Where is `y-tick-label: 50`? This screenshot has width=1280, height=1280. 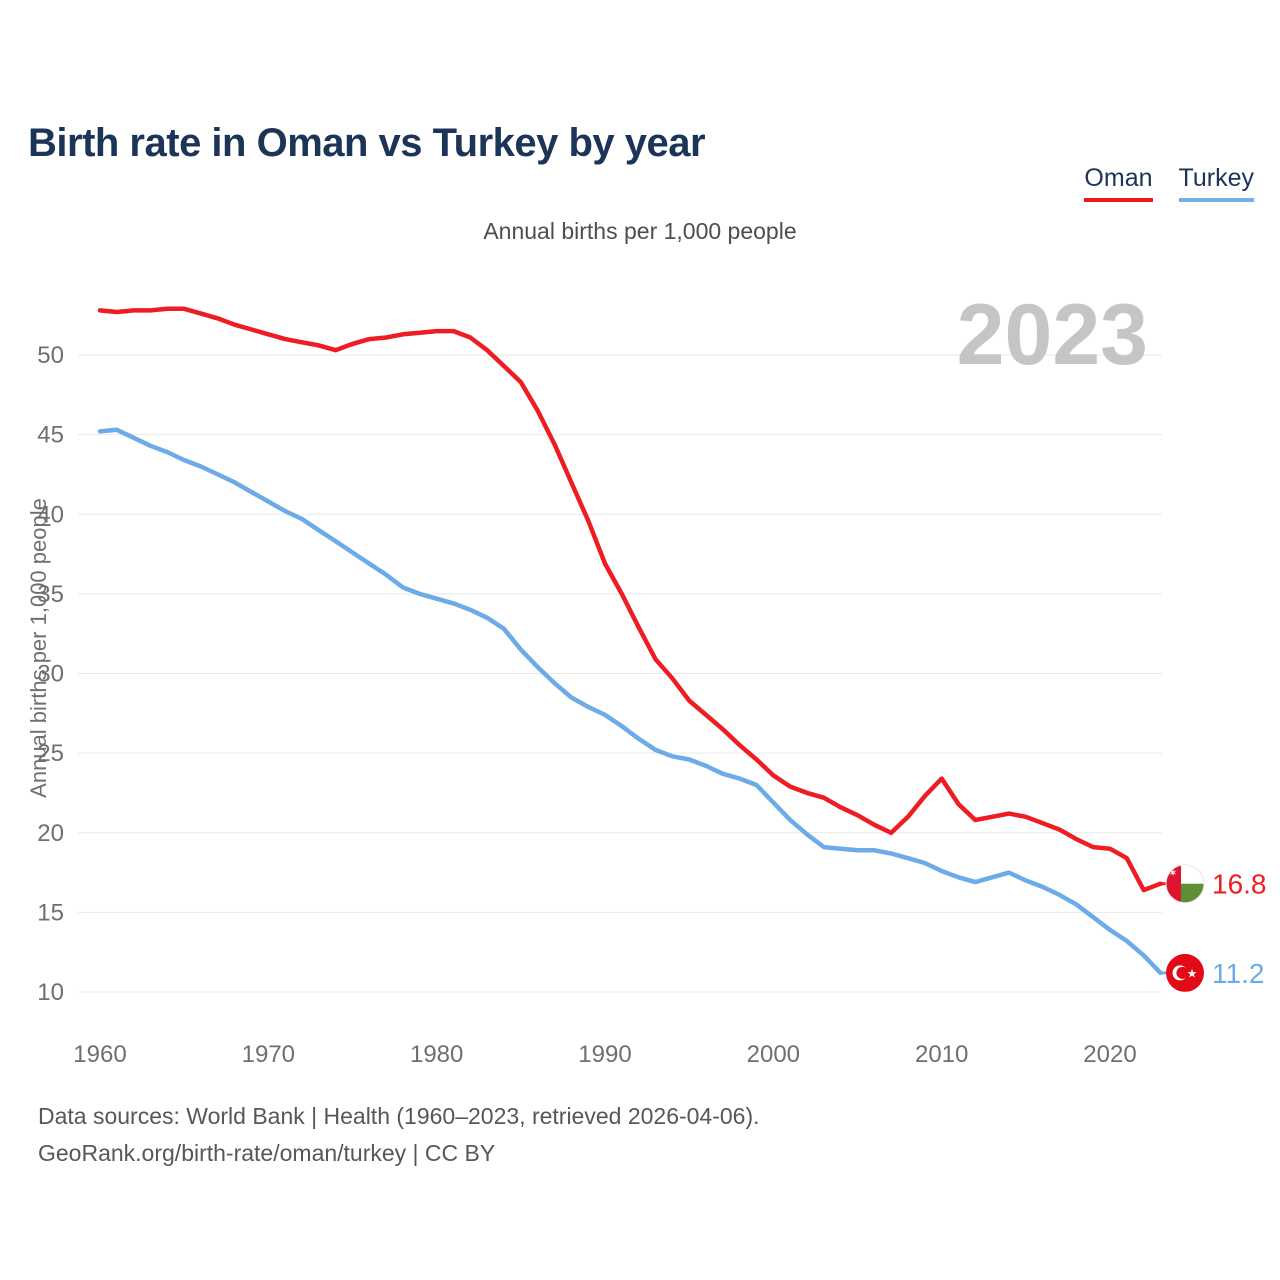 y-tick-label: 50 is located at coordinates (50, 355).